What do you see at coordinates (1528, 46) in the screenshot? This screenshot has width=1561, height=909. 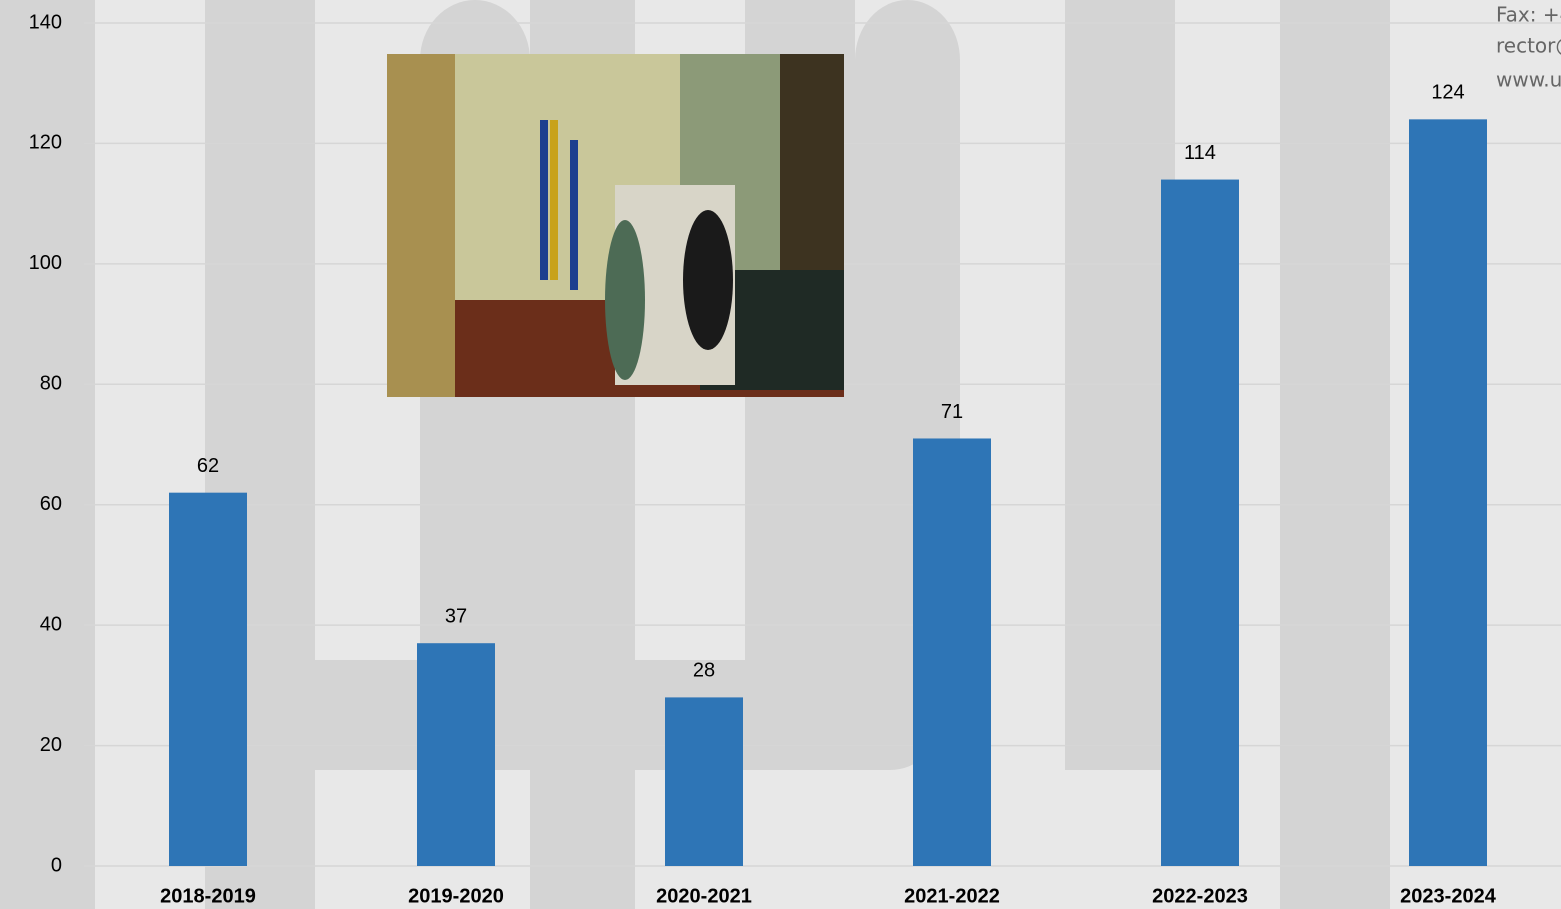 I see `annotation: rector@` at bounding box center [1528, 46].